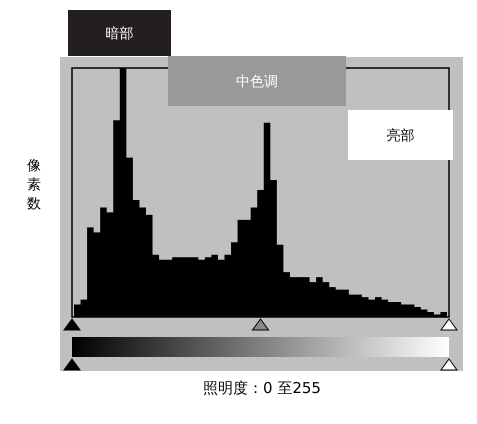 The height and width of the screenshot is (424, 477). What do you see at coordinates (262, 388) in the screenshot?
I see `x-axis-title: 照明度：0 至255` at bounding box center [262, 388].